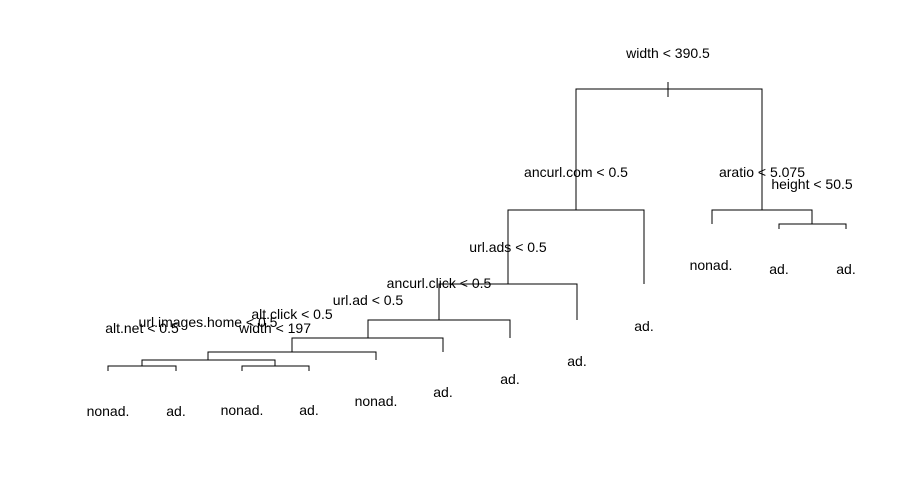  What do you see at coordinates (292, 314) in the screenshot?
I see `split-label-alt-click: alt.click < 0.5` at bounding box center [292, 314].